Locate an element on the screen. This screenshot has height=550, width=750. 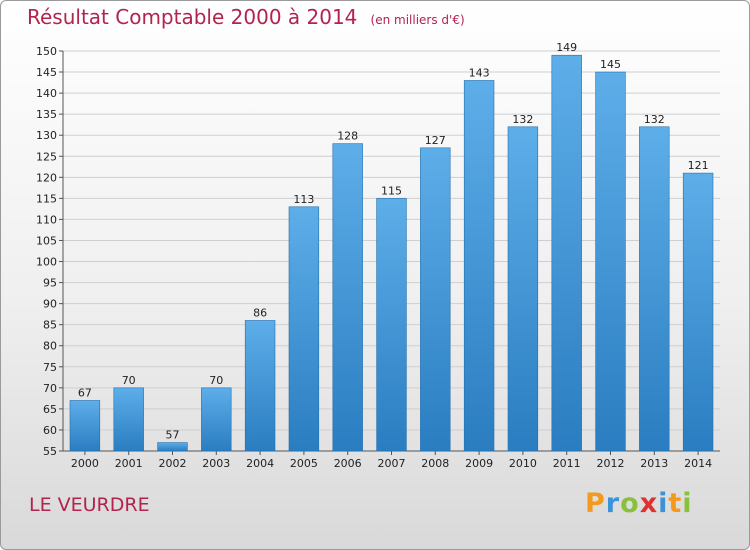
y-tick-label: 70 is located at coordinates (50, 388).